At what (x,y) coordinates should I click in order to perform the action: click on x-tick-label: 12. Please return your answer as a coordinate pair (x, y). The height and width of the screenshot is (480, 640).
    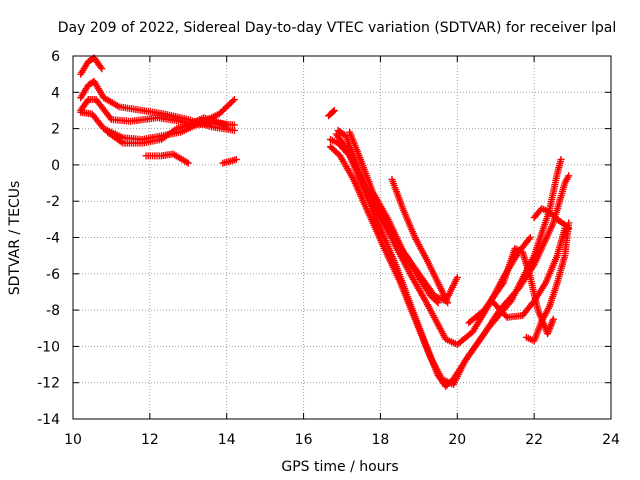
    Looking at the image, I should click on (150, 440).